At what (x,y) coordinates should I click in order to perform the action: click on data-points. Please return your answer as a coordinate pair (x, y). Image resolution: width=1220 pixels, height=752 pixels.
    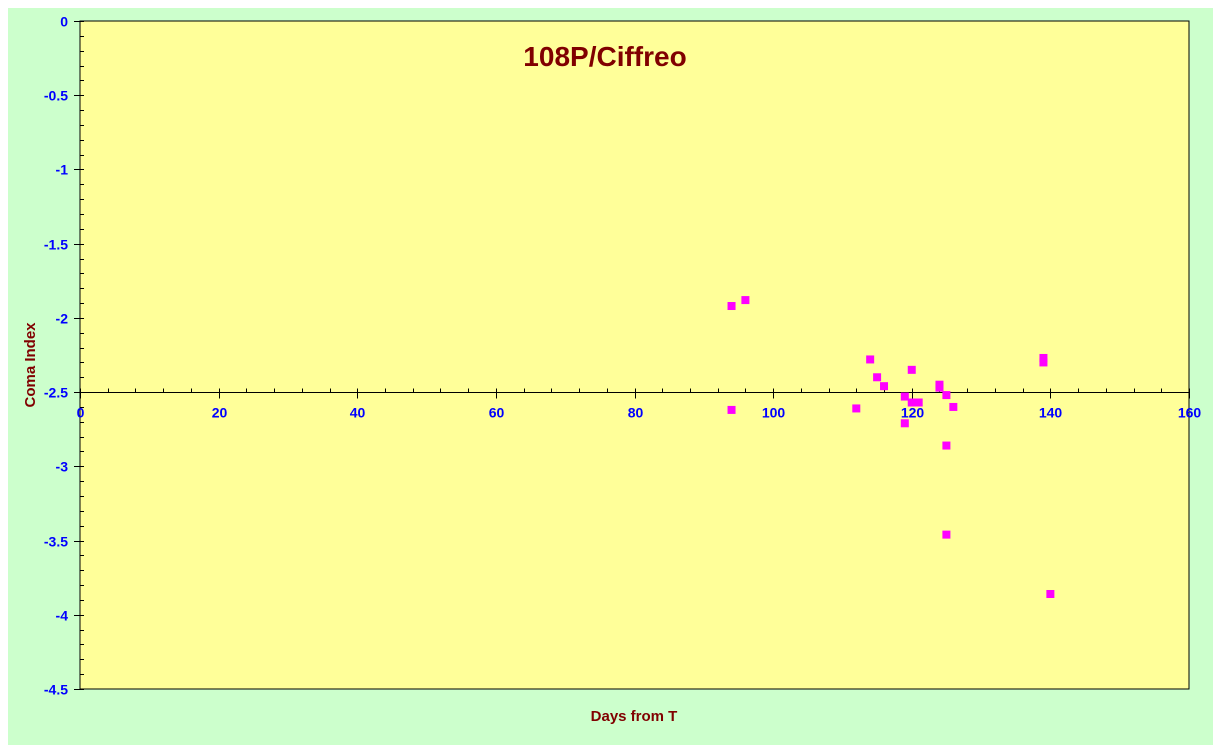
    Looking at the image, I should click on (891, 447).